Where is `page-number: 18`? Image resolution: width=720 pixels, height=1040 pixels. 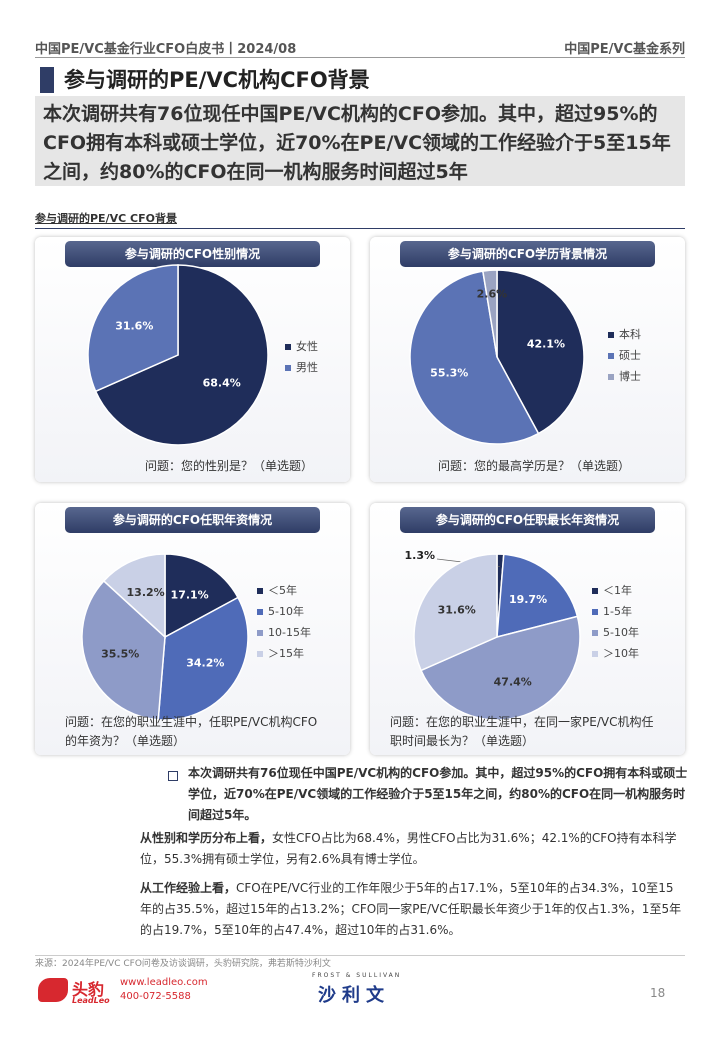
page-number: 18 is located at coordinates (658, 993).